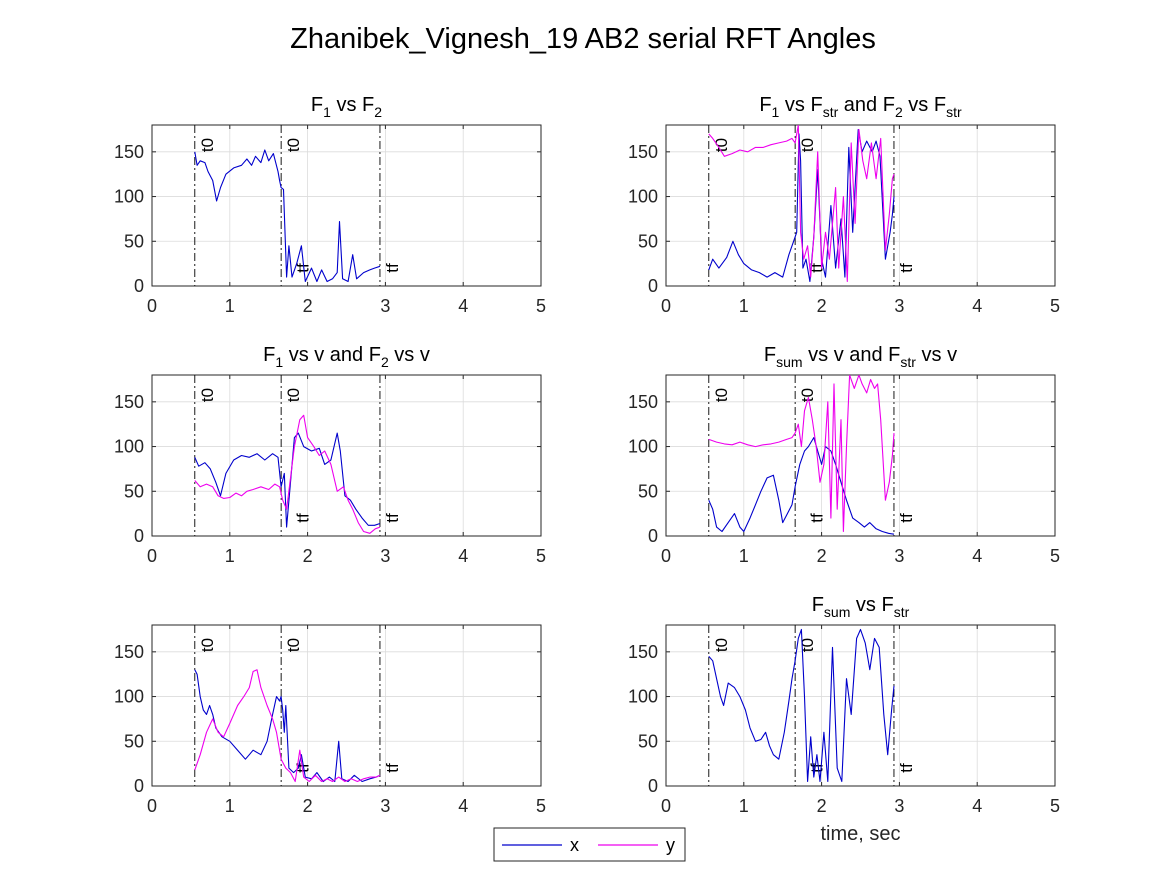  I want to click on legend: x y, so click(589, 844).